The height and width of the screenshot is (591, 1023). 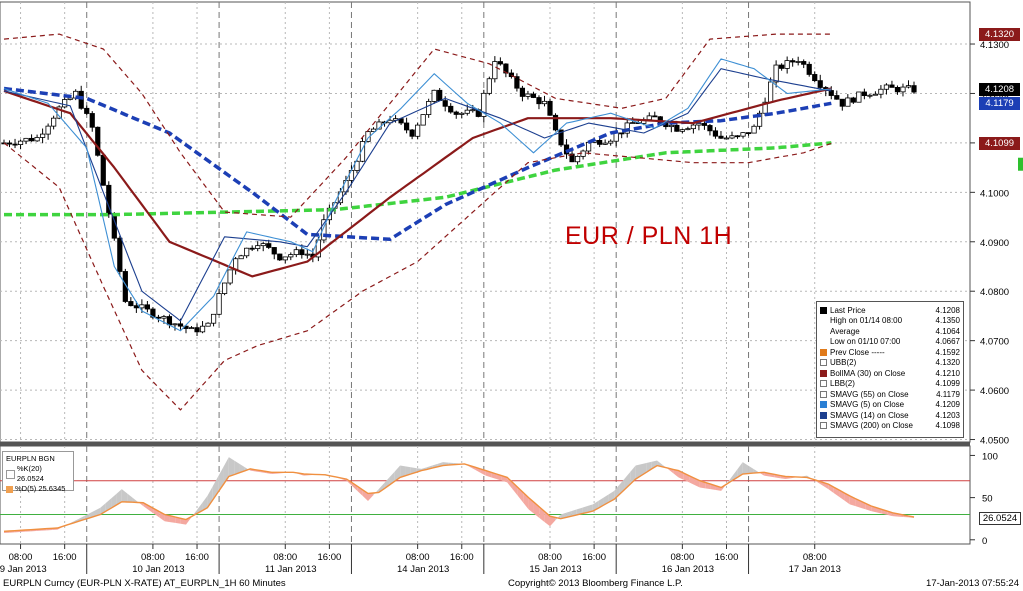 I want to click on price-tick-label: 4.0800, so click(x=994, y=292).